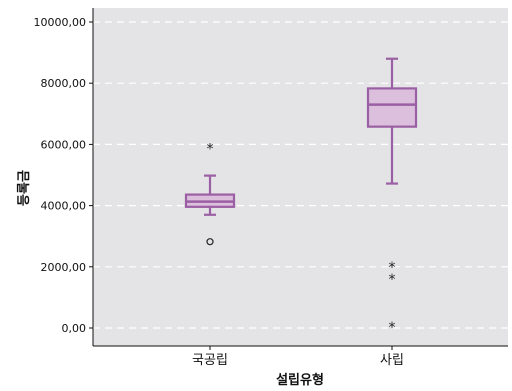 This screenshot has height=391, width=512. What do you see at coordinates (210, 360) in the screenshot?
I see `x-category-label: 국공립` at bounding box center [210, 360].